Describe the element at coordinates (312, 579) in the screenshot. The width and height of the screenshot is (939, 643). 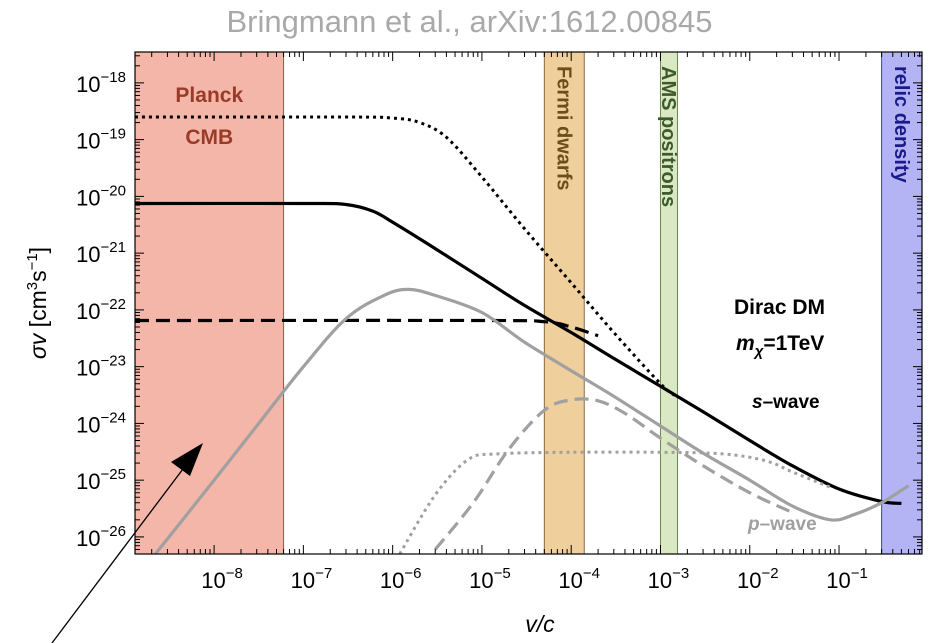
I see `x-tick-label: 10⁻⁷` at that location.